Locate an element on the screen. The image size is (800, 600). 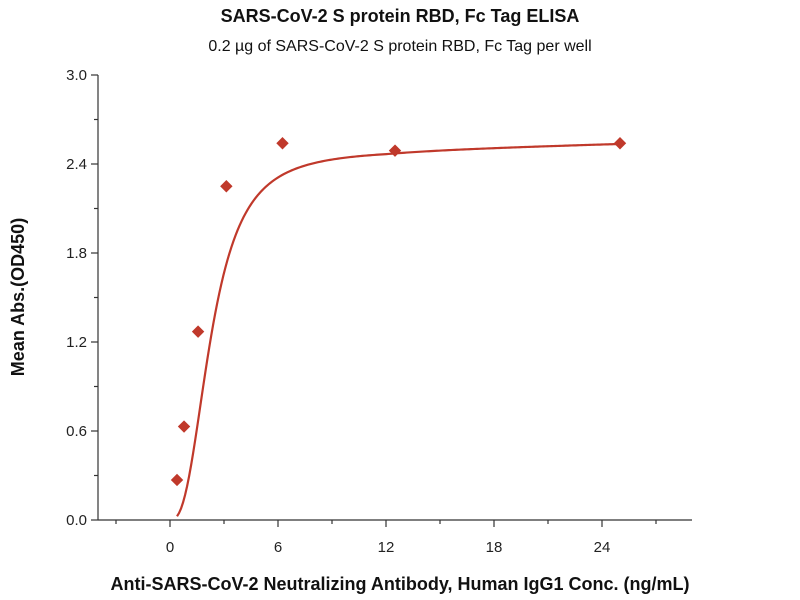
x-ticks: 0 6 12 18 24 is located at coordinates (386, 538).